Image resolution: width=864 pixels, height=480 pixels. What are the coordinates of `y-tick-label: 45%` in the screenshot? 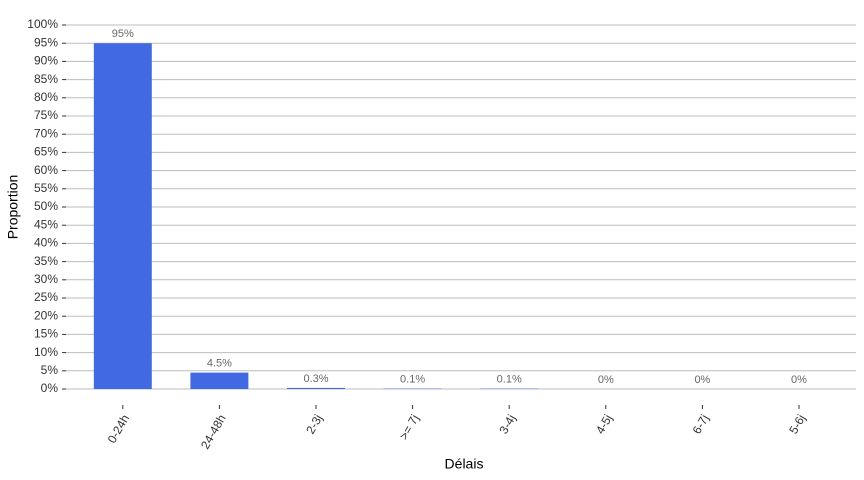 It's located at (46, 224).